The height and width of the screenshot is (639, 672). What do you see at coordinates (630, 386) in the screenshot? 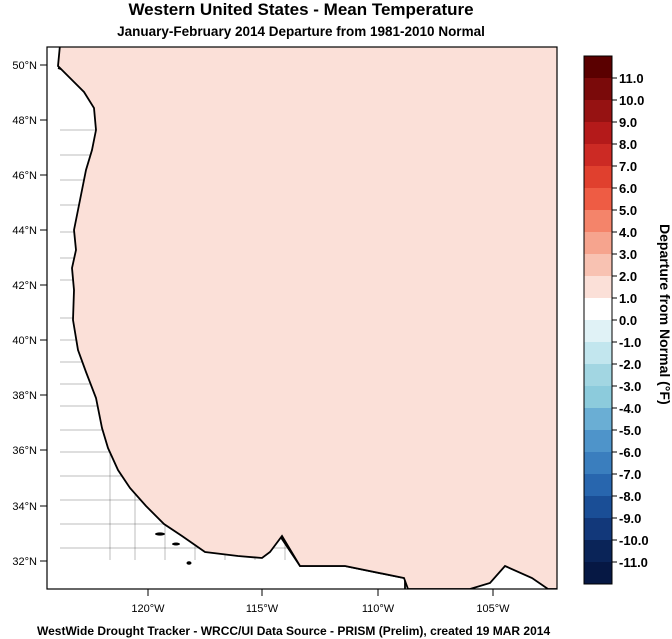
I see `colorbar-level-label: -3.0` at bounding box center [630, 386].